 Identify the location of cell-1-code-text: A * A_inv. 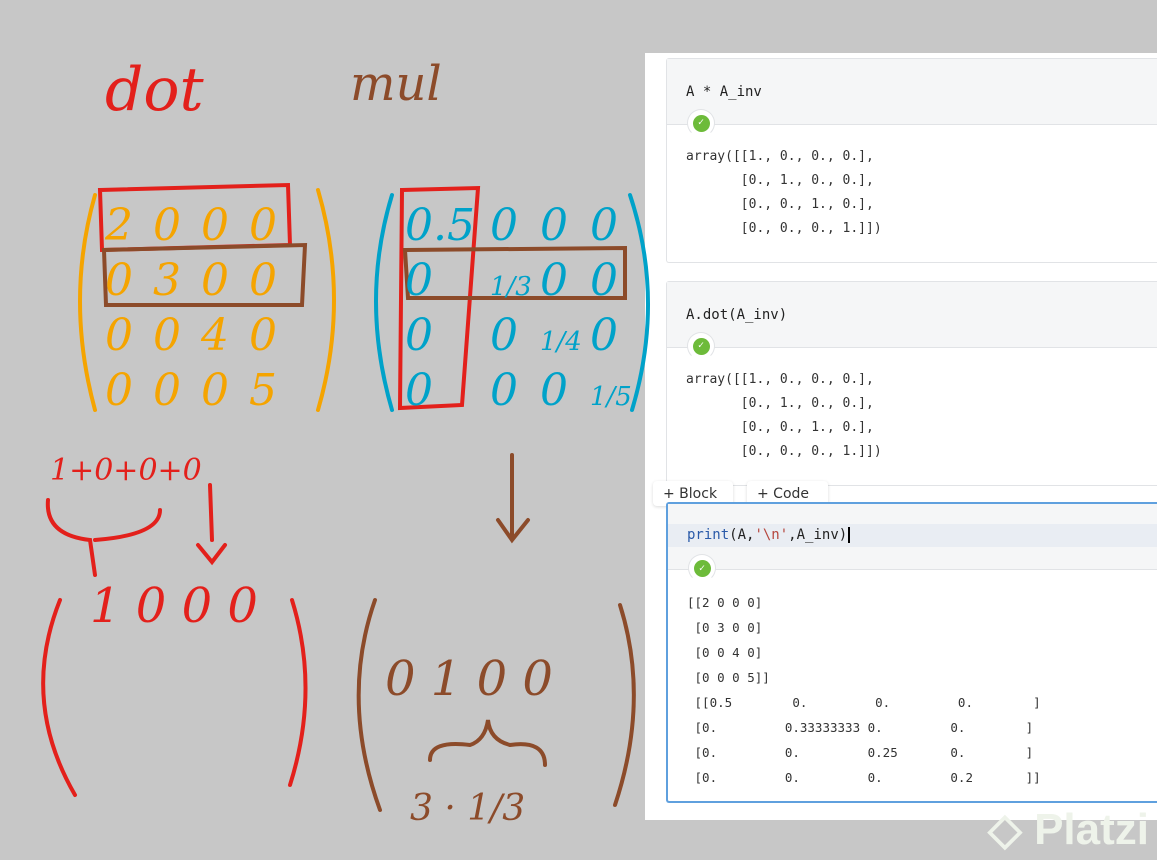
(724, 92).